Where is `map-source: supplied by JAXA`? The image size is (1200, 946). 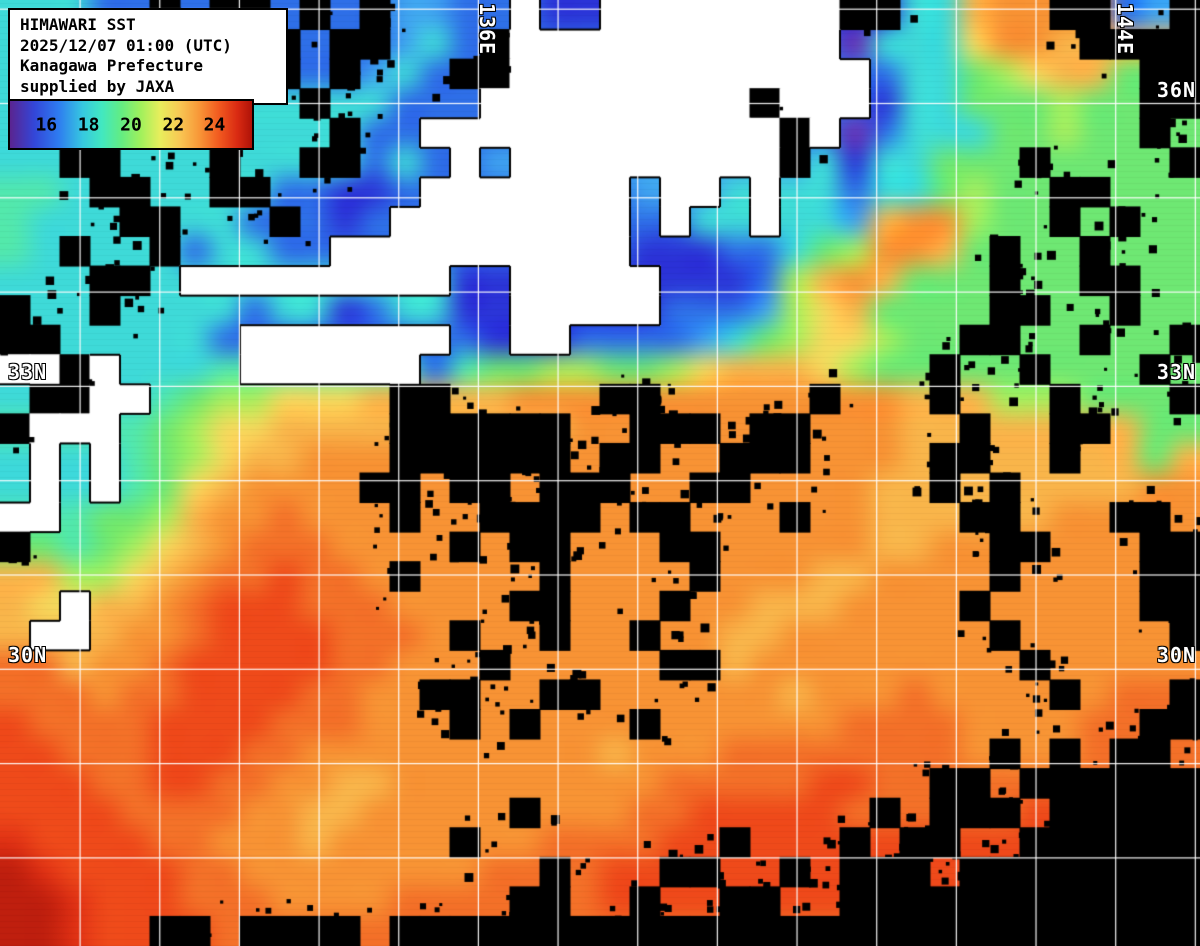
map-source: supplied by JAXA is located at coordinates (97, 86).